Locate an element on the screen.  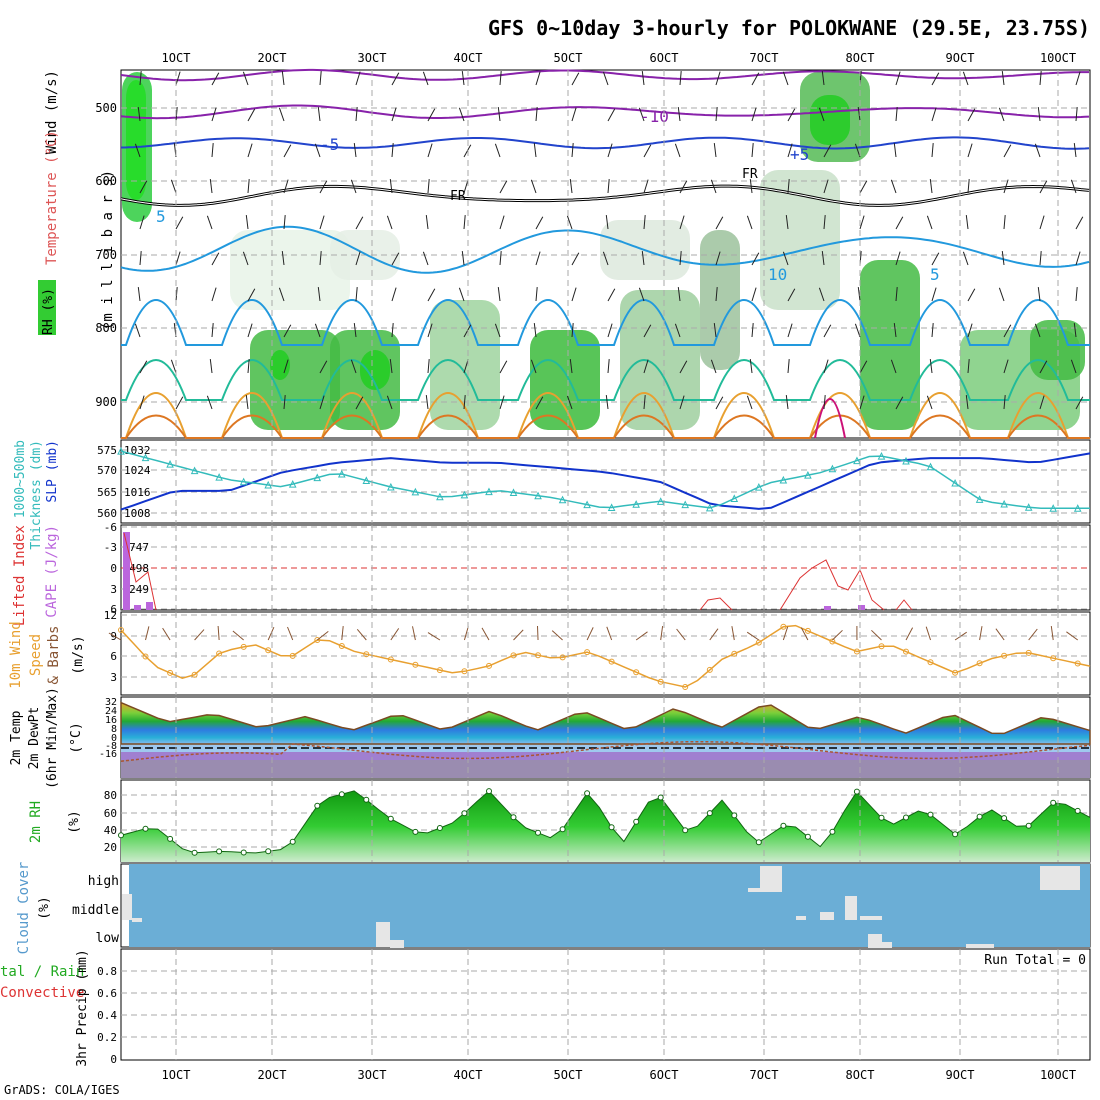
contour-label-m5b: +5 is located at coordinates (799, 154).